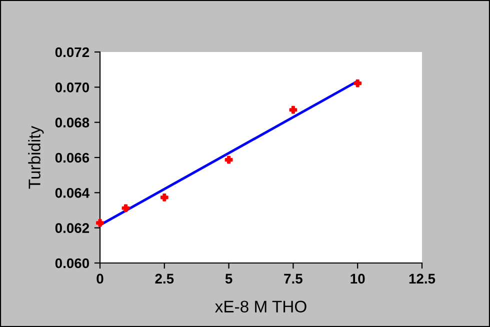 The width and height of the screenshot is (490, 327). Describe the element at coordinates (72, 52) in the screenshot. I see `y-tick-label: 0.072` at that location.